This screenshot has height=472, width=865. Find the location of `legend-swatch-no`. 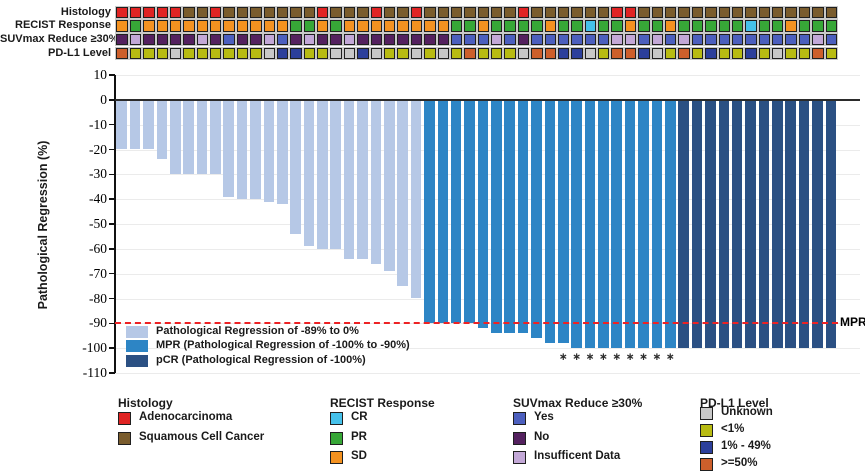

legend-swatch-no is located at coordinates (519, 438).